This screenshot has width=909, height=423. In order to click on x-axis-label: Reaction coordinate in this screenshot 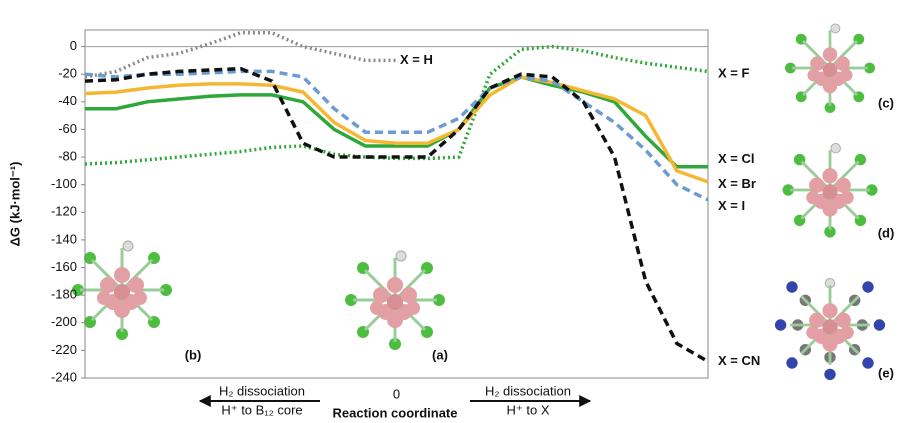, I will do `click(395, 412)`.